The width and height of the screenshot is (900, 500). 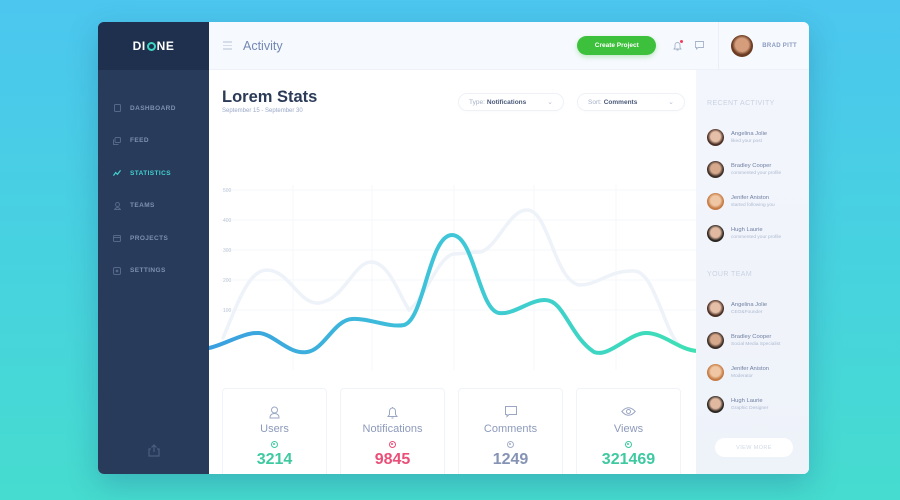 I want to click on primary-series-line, so click(x=453, y=293).